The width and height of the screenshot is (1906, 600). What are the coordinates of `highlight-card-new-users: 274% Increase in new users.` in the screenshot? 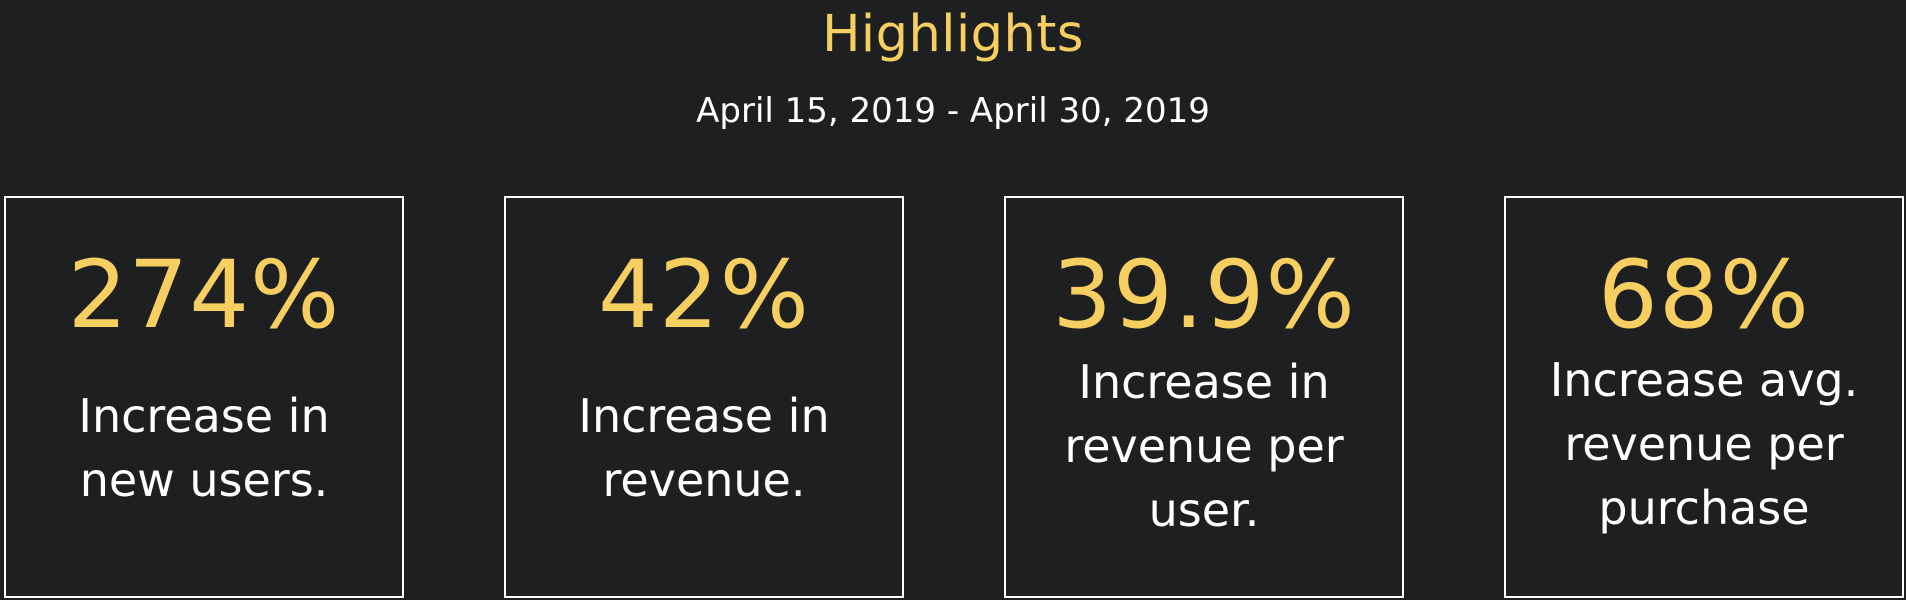 It's located at (204, 397).